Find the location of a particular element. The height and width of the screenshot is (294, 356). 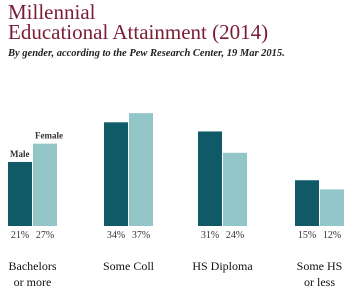

category-label: Some HS or less is located at coordinates (319, 274).